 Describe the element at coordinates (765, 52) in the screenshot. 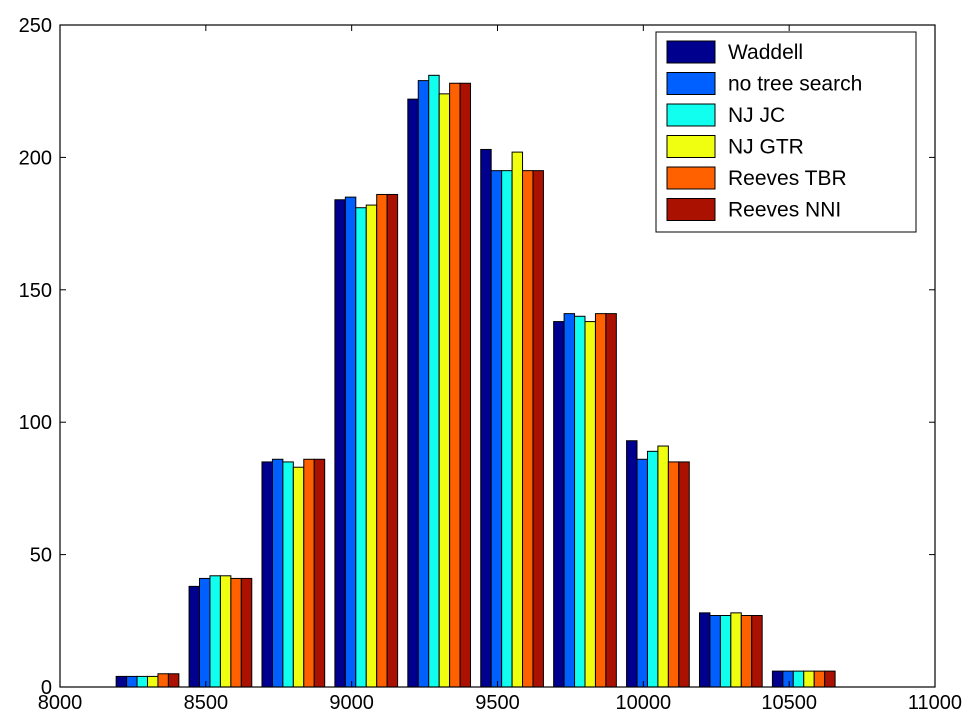

I see `legend-label: Waddell` at that location.